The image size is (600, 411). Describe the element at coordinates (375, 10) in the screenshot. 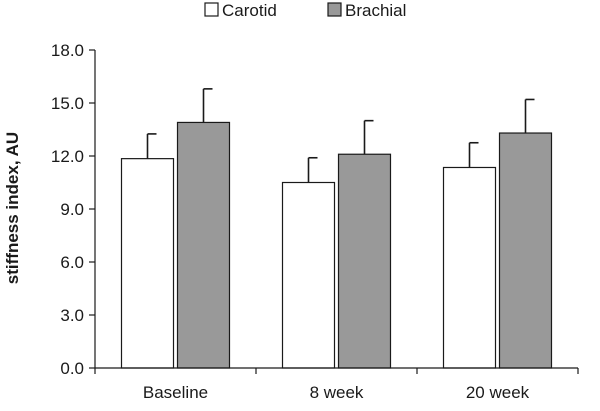

I see `legend-label-brachial: Brachial` at that location.